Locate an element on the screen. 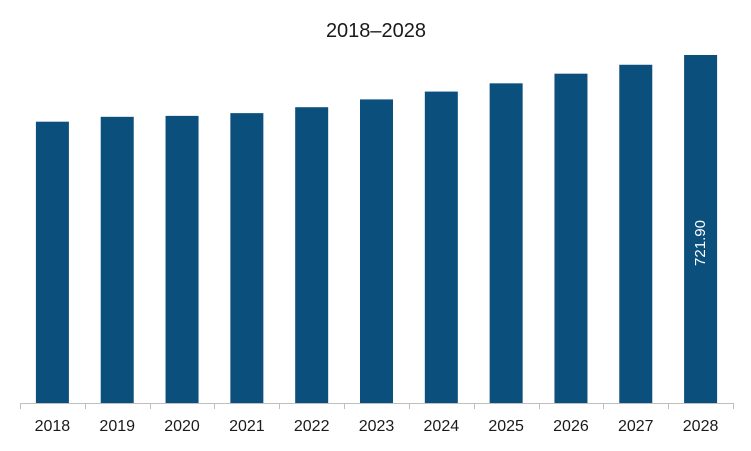 The image size is (751, 451). bar-2019 is located at coordinates (117, 260).